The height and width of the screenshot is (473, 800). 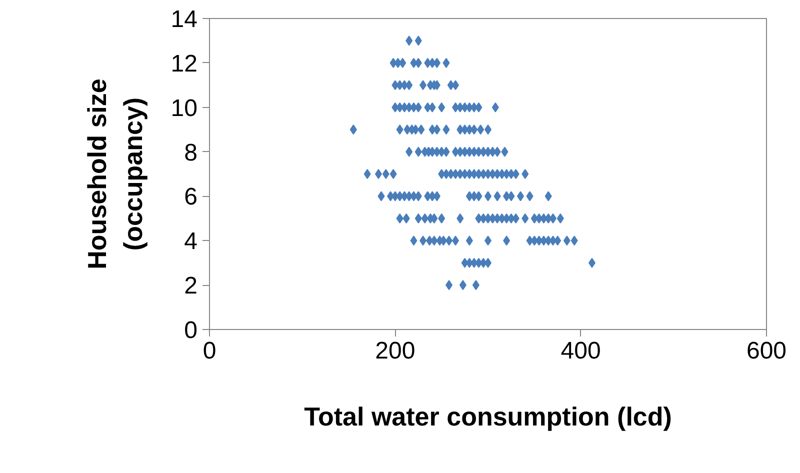 I want to click on y-tick-label: 4, so click(x=191, y=242).